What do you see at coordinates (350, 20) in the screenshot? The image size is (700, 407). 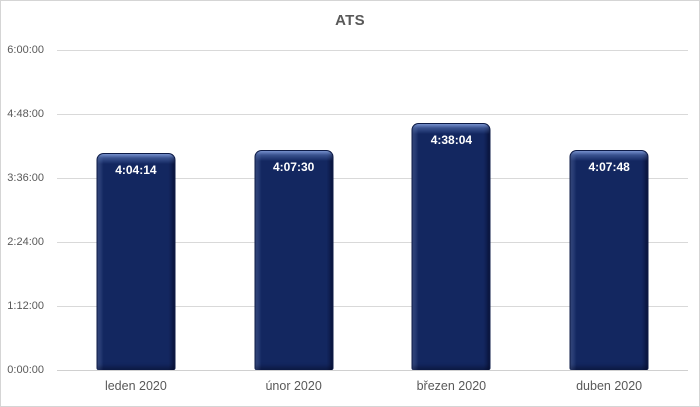 I see `chart-title: ATS` at bounding box center [350, 20].